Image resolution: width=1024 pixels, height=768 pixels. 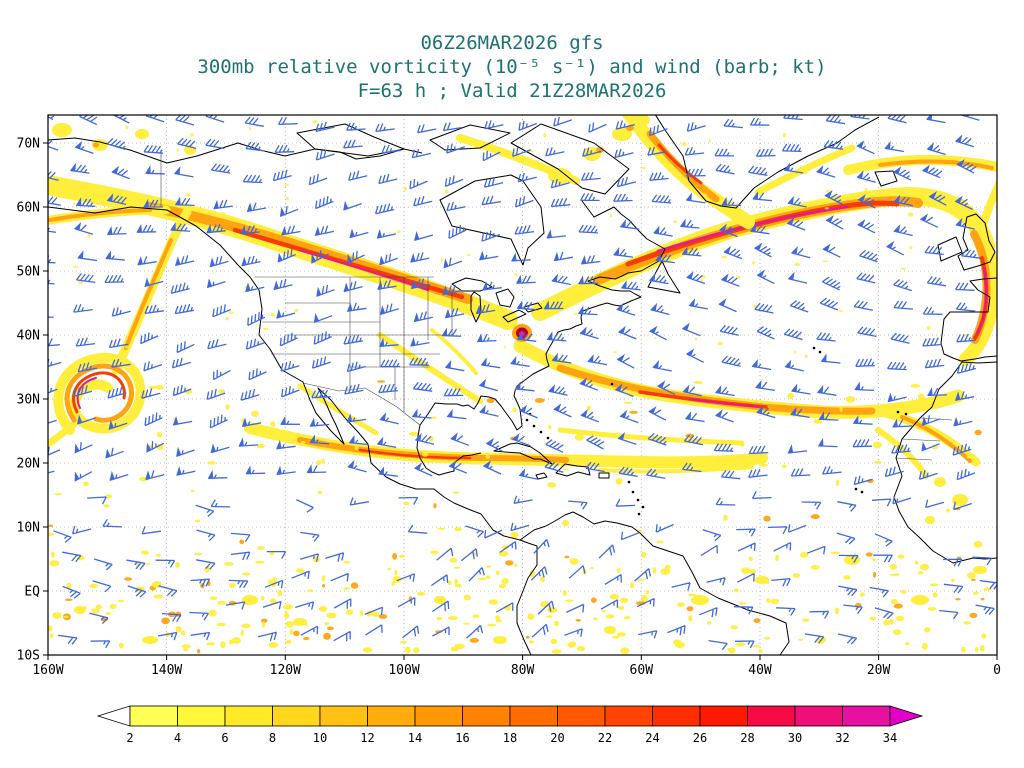 I want to click on colorbar-tick-label: 32, so click(x=842, y=738).